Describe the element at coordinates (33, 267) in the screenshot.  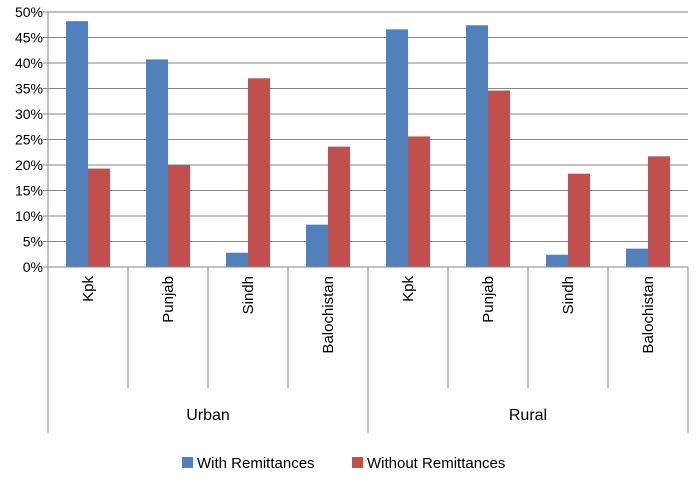
I see `y-tick-label: 0%` at that location.